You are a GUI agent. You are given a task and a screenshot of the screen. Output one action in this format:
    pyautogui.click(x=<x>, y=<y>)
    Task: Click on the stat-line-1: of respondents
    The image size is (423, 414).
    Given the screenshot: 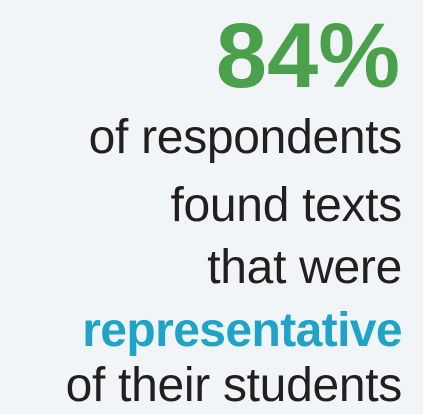 What is the action you would take?
    pyautogui.click(x=245, y=137)
    